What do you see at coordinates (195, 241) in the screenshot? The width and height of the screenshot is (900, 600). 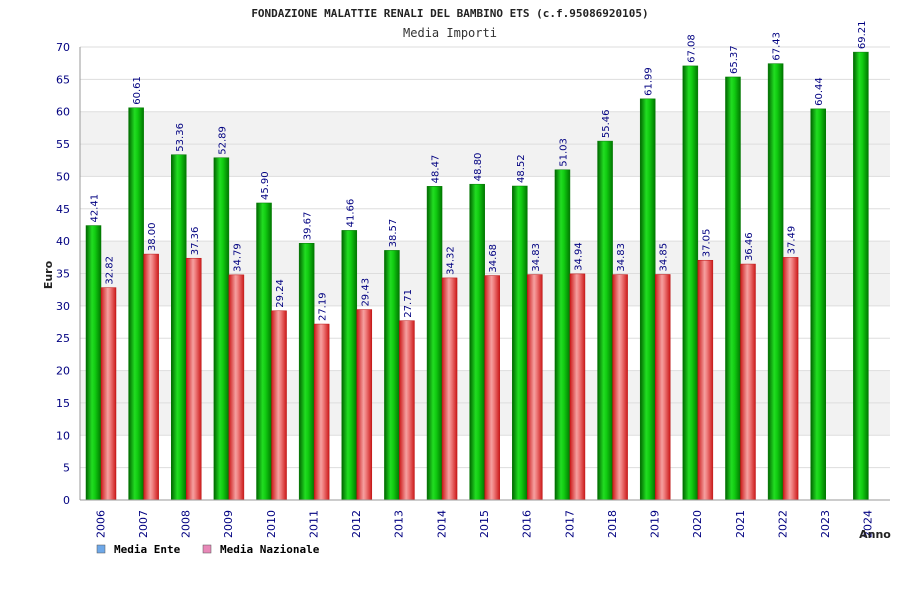 I see `data-label: 37.36` at bounding box center [195, 241].